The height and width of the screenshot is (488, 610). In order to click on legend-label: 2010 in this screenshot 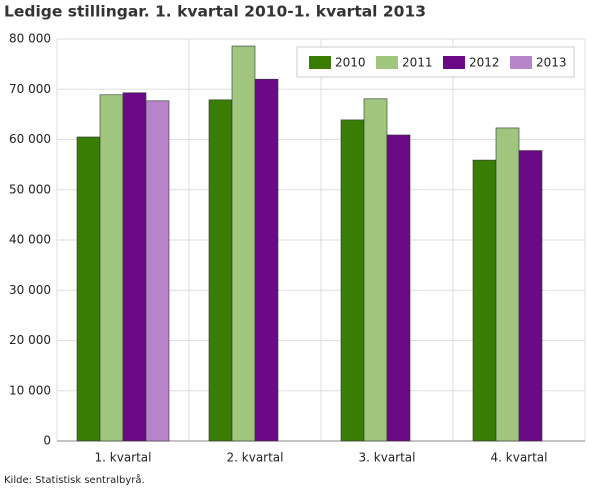, I will do `click(350, 63)`.